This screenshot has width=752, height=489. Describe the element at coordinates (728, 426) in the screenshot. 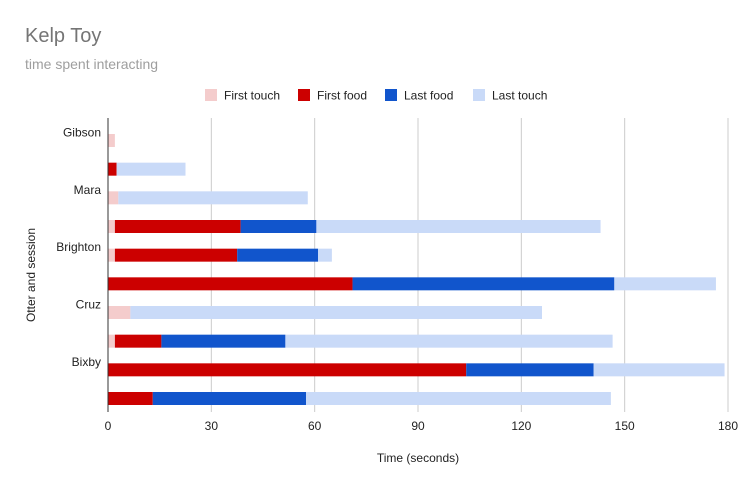

I see `x-tick-label: 180` at that location.